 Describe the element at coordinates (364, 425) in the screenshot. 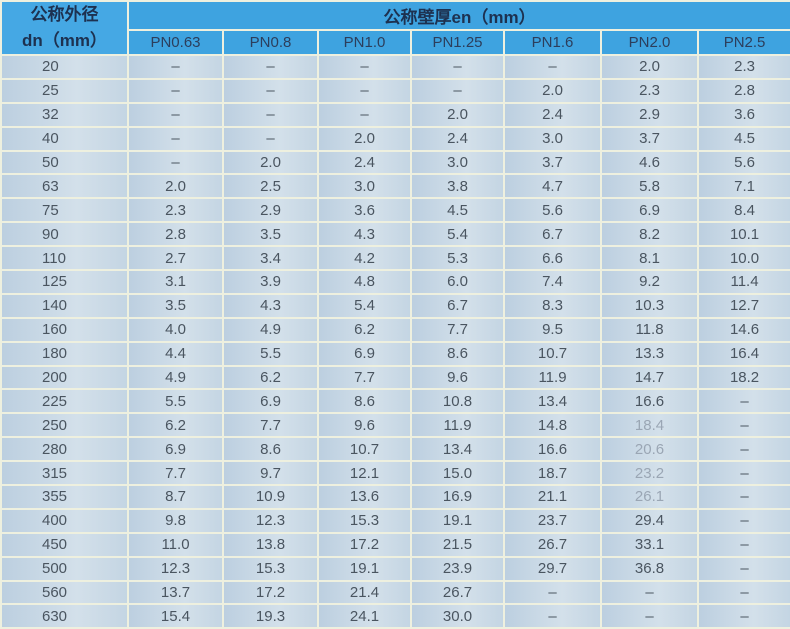

I see `wall-thickness-cell: 9.6` at that location.